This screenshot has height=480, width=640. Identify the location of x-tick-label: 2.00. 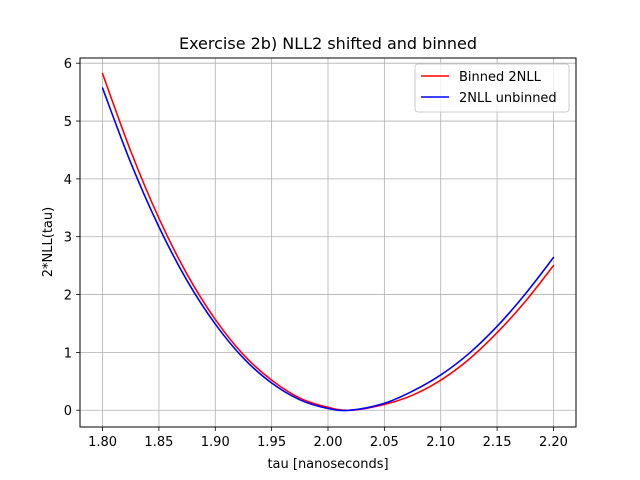
(328, 442).